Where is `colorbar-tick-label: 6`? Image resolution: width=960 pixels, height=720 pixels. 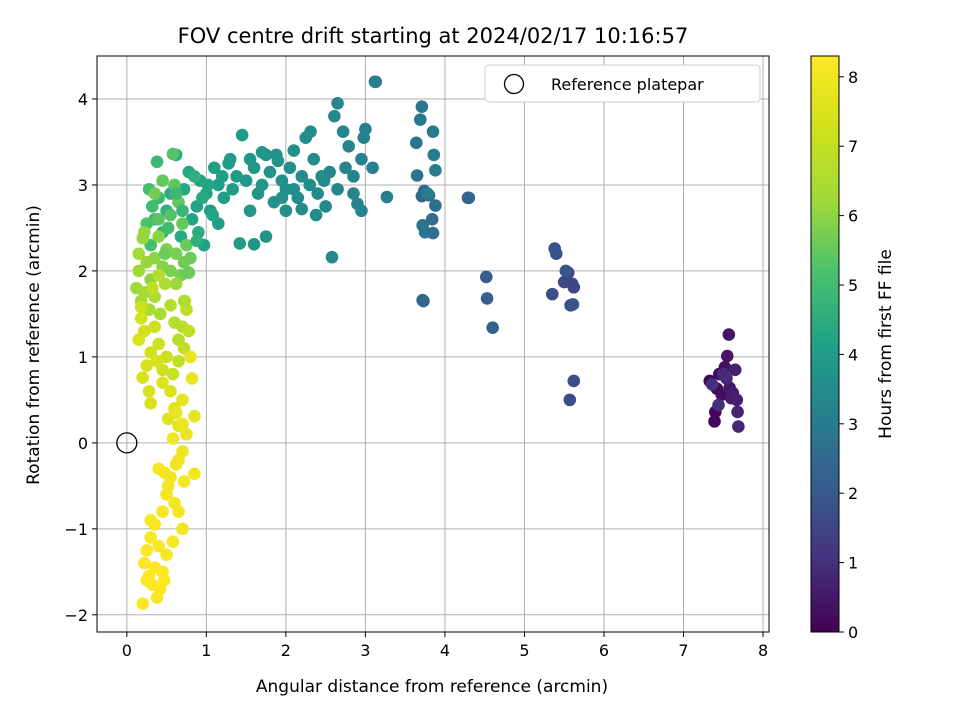
colorbar-tick-label: 6 is located at coordinates (853, 216).